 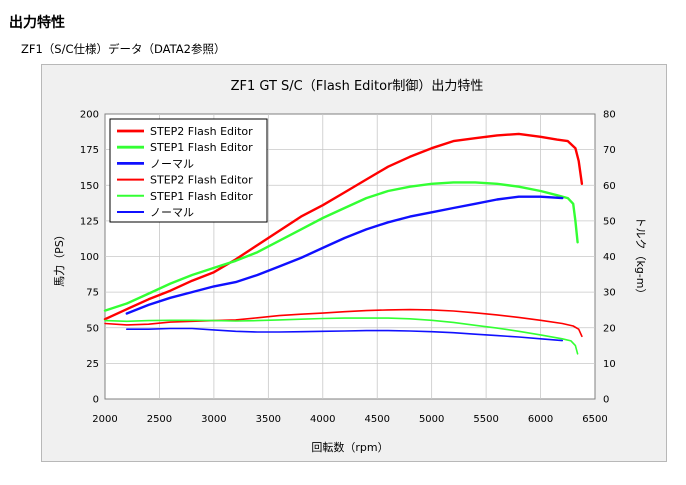 I want to click on y2-tick-label: 30, so click(x=609, y=293).